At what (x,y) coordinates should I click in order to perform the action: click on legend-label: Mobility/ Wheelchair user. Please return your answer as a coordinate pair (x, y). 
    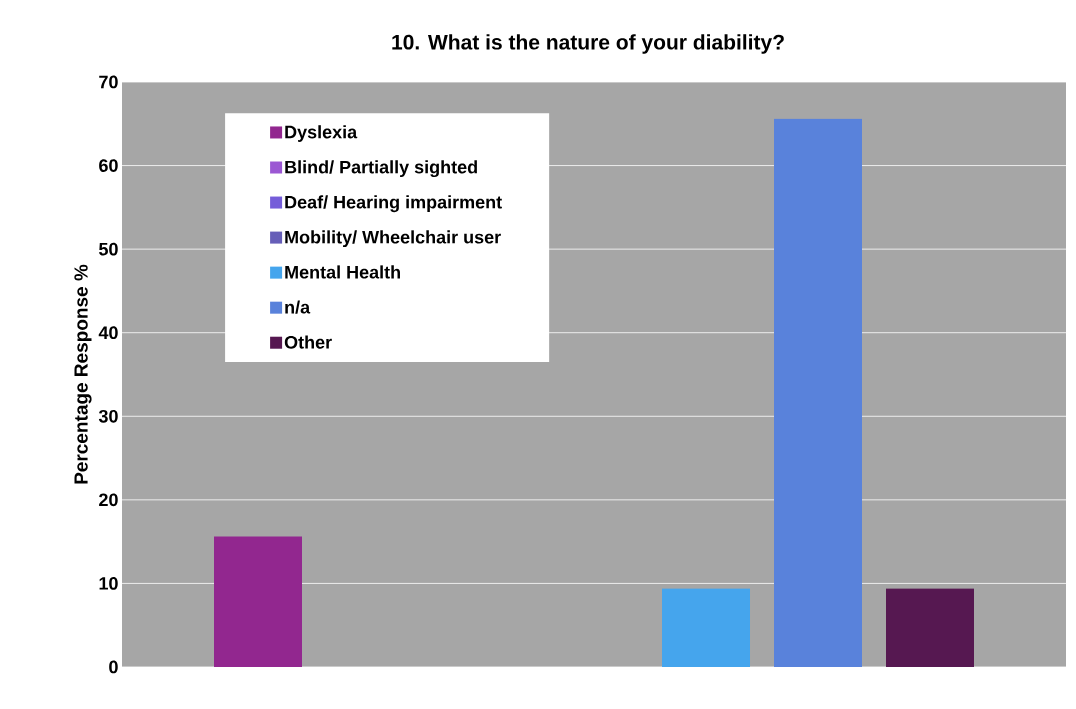
    Looking at the image, I should click on (393, 239).